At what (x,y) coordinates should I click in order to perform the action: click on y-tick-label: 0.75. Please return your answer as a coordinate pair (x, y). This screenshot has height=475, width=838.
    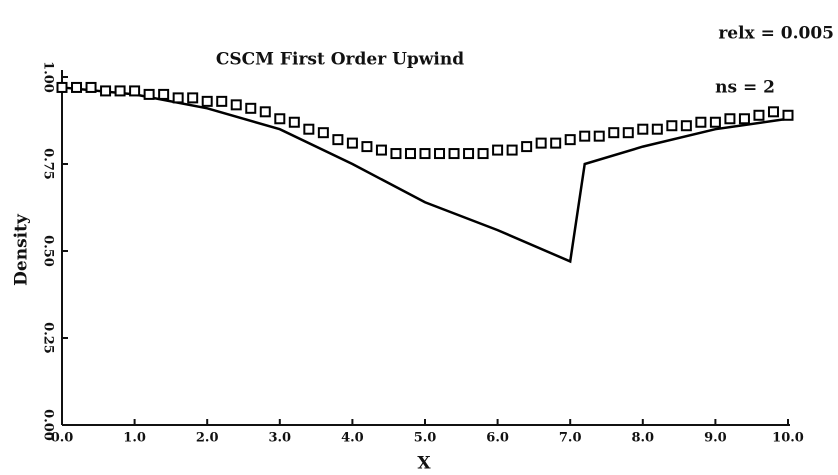
    Looking at the image, I should click on (48, 164).